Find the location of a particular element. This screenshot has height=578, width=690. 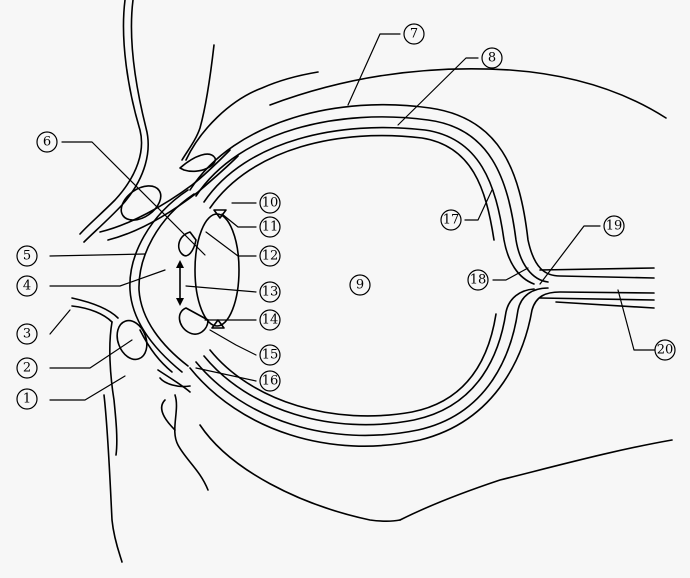

marker-6-label: 6 is located at coordinates (47, 142).